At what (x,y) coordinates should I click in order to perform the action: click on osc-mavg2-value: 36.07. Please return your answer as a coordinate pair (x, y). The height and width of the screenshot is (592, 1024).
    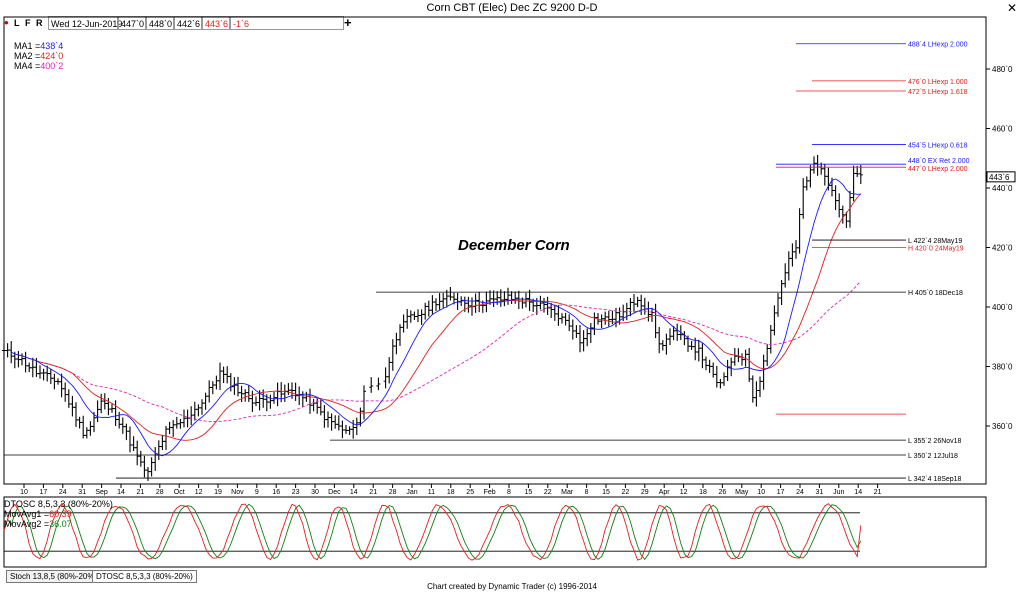
    Looking at the image, I should click on (60, 524).